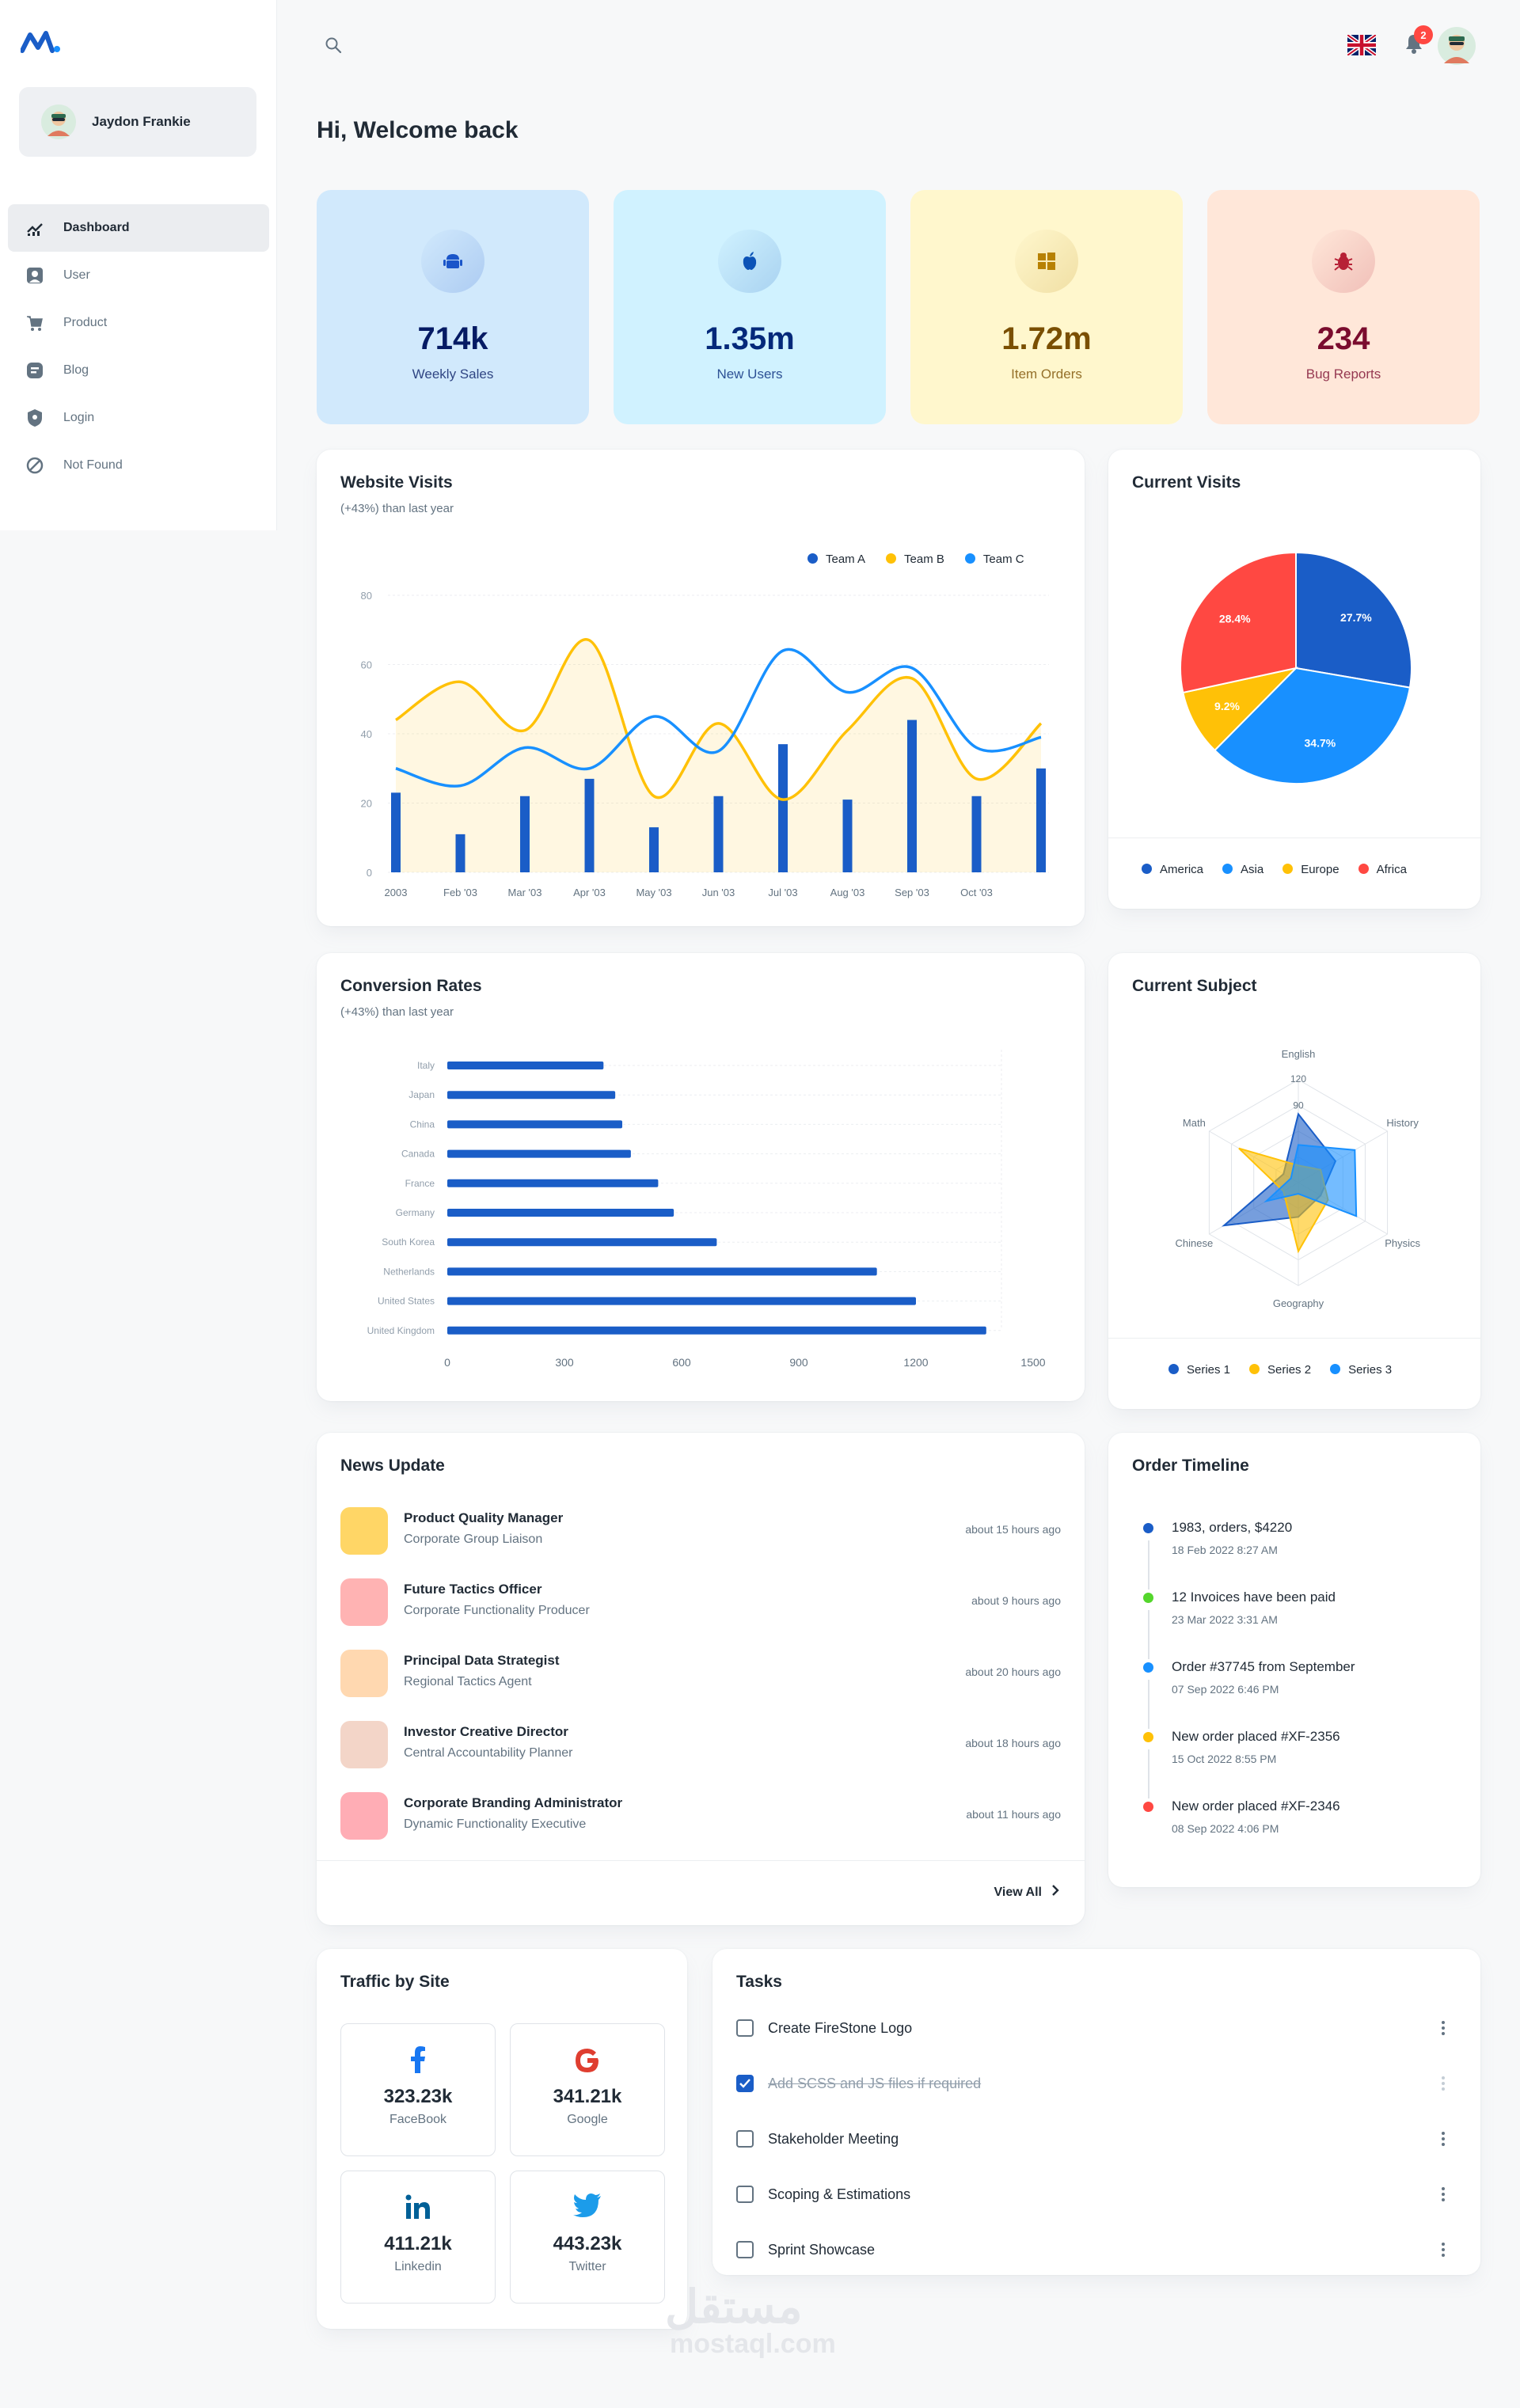 Image resolution: width=1520 pixels, height=2408 pixels. What do you see at coordinates (1423, 34) in the screenshot?
I see `notification-badge: 2` at bounding box center [1423, 34].